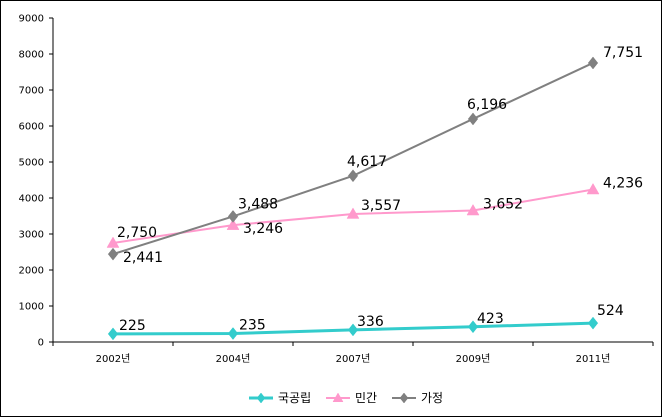  I want to click on x-tick-label: 2002년, so click(113, 359).